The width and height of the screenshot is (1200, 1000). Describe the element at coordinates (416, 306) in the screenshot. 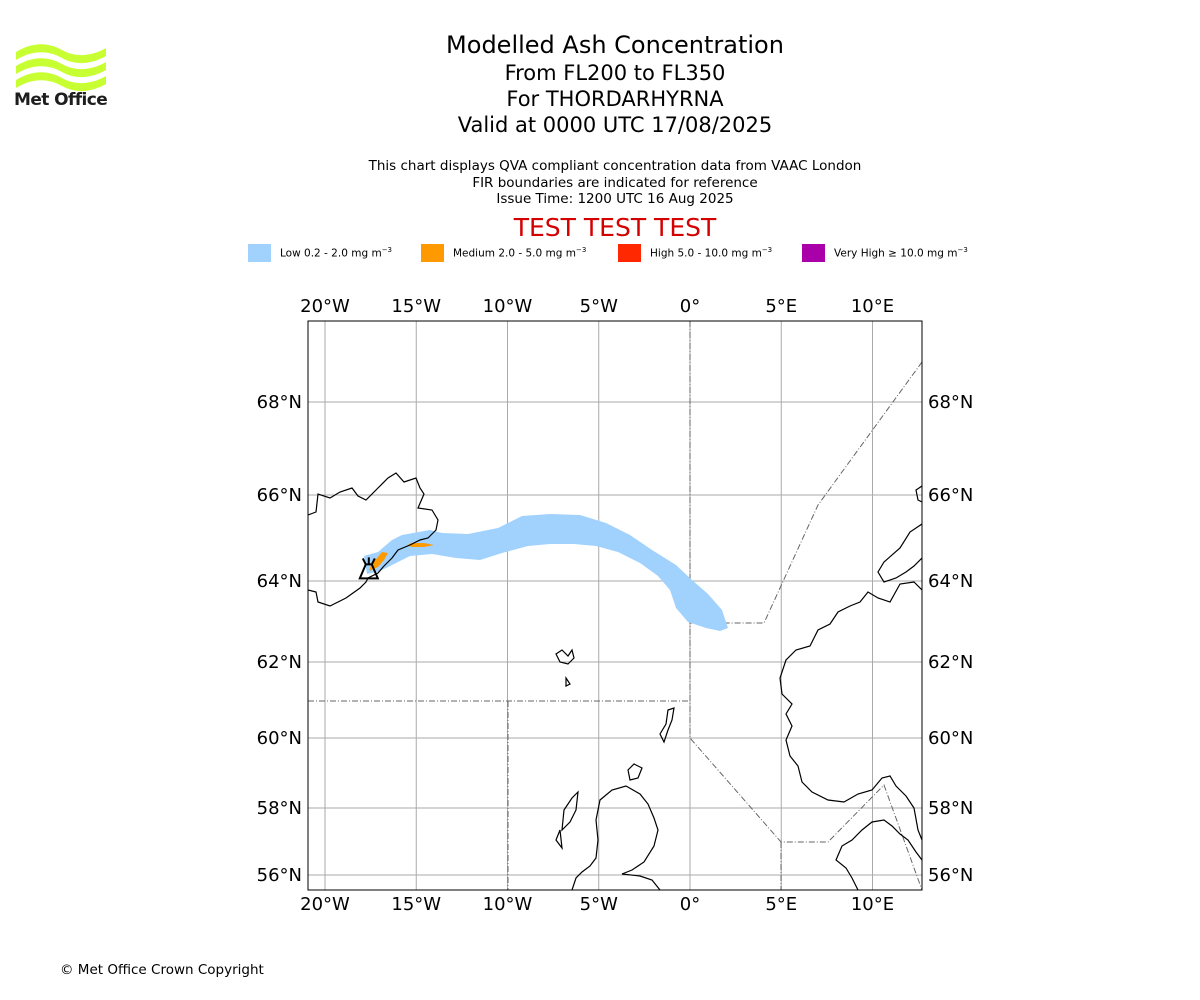

I see `lon-label-top: 15°W` at that location.